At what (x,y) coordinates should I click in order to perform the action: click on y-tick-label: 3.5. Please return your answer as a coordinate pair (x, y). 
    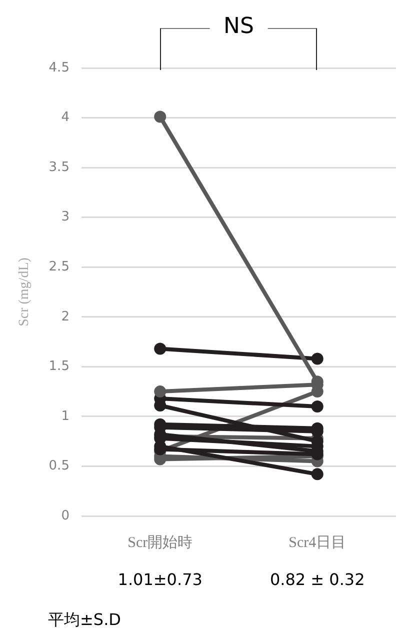
    Looking at the image, I should click on (59, 167).